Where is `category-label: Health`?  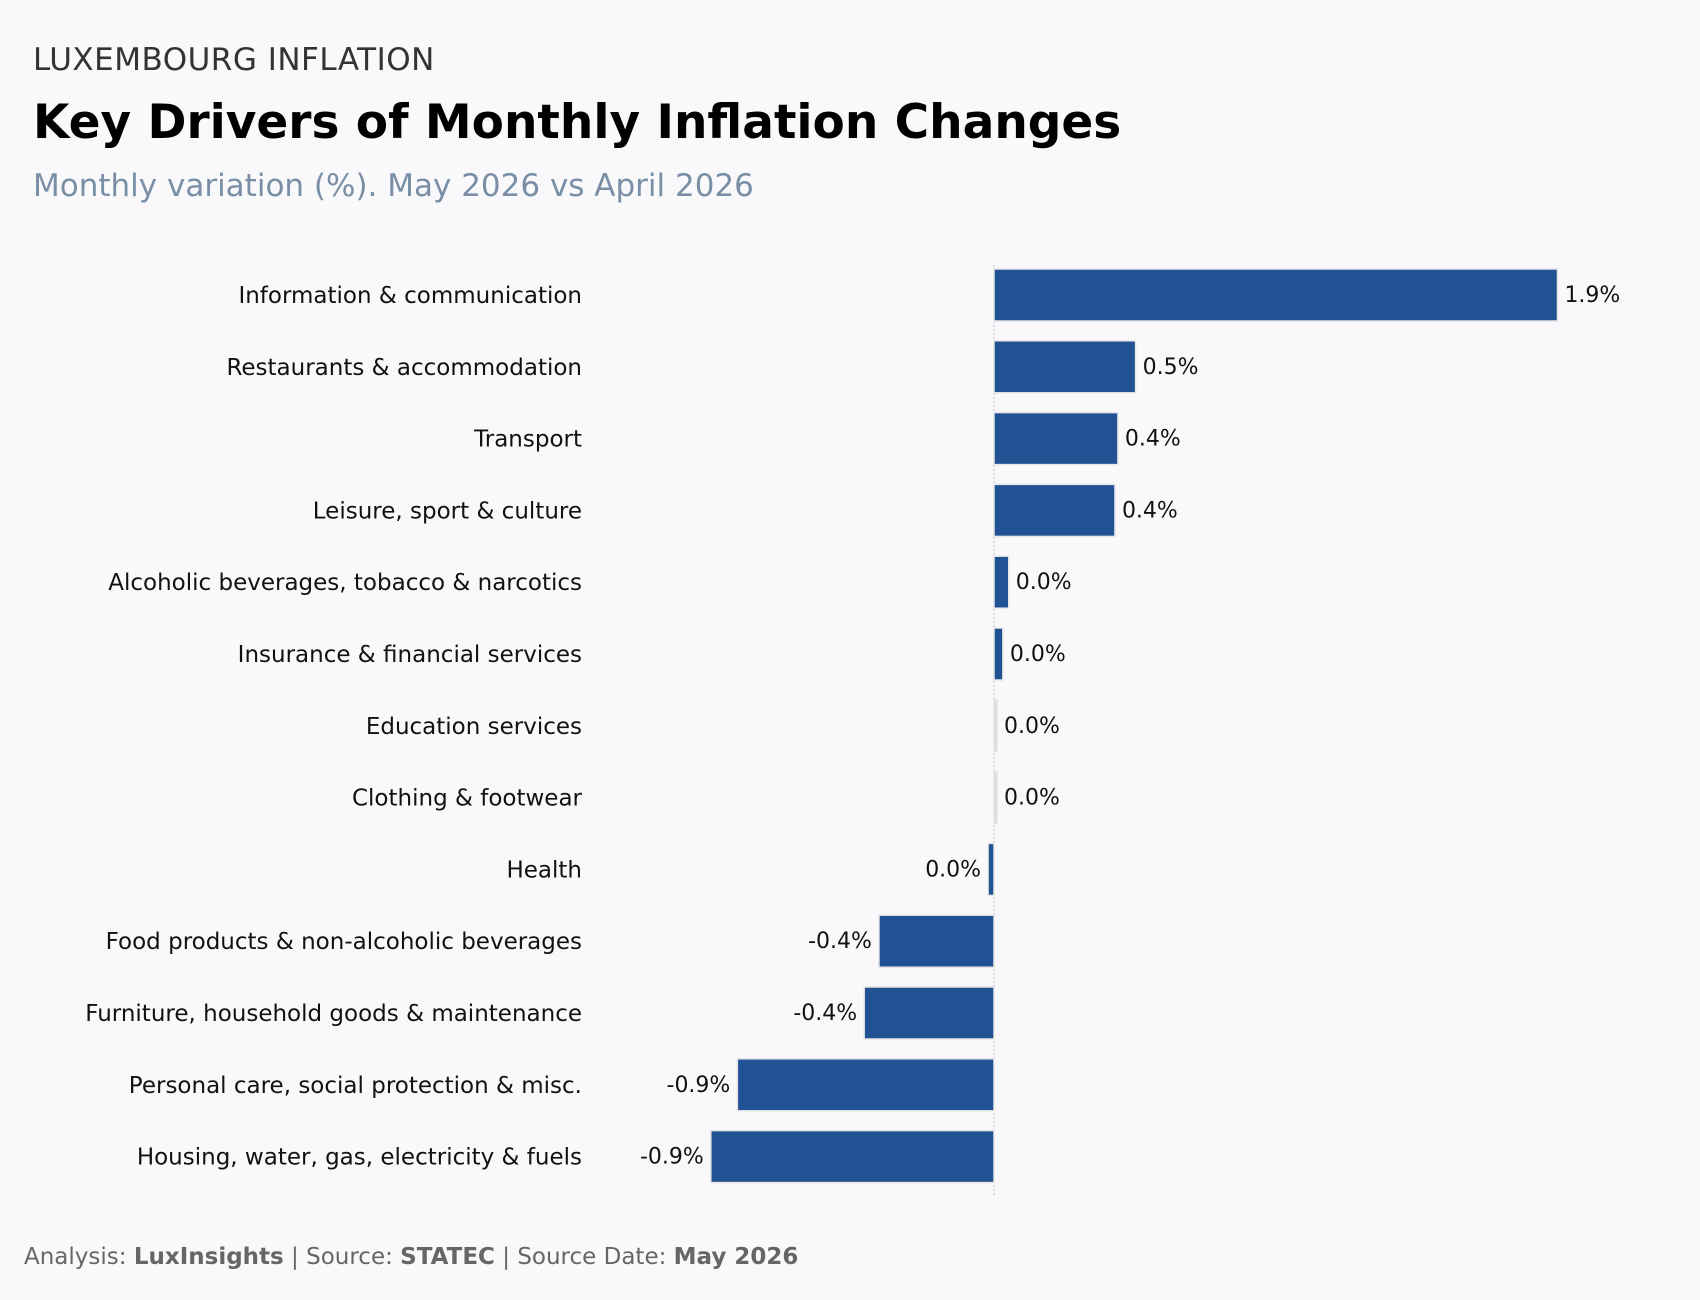 category-label: Health is located at coordinates (544, 870).